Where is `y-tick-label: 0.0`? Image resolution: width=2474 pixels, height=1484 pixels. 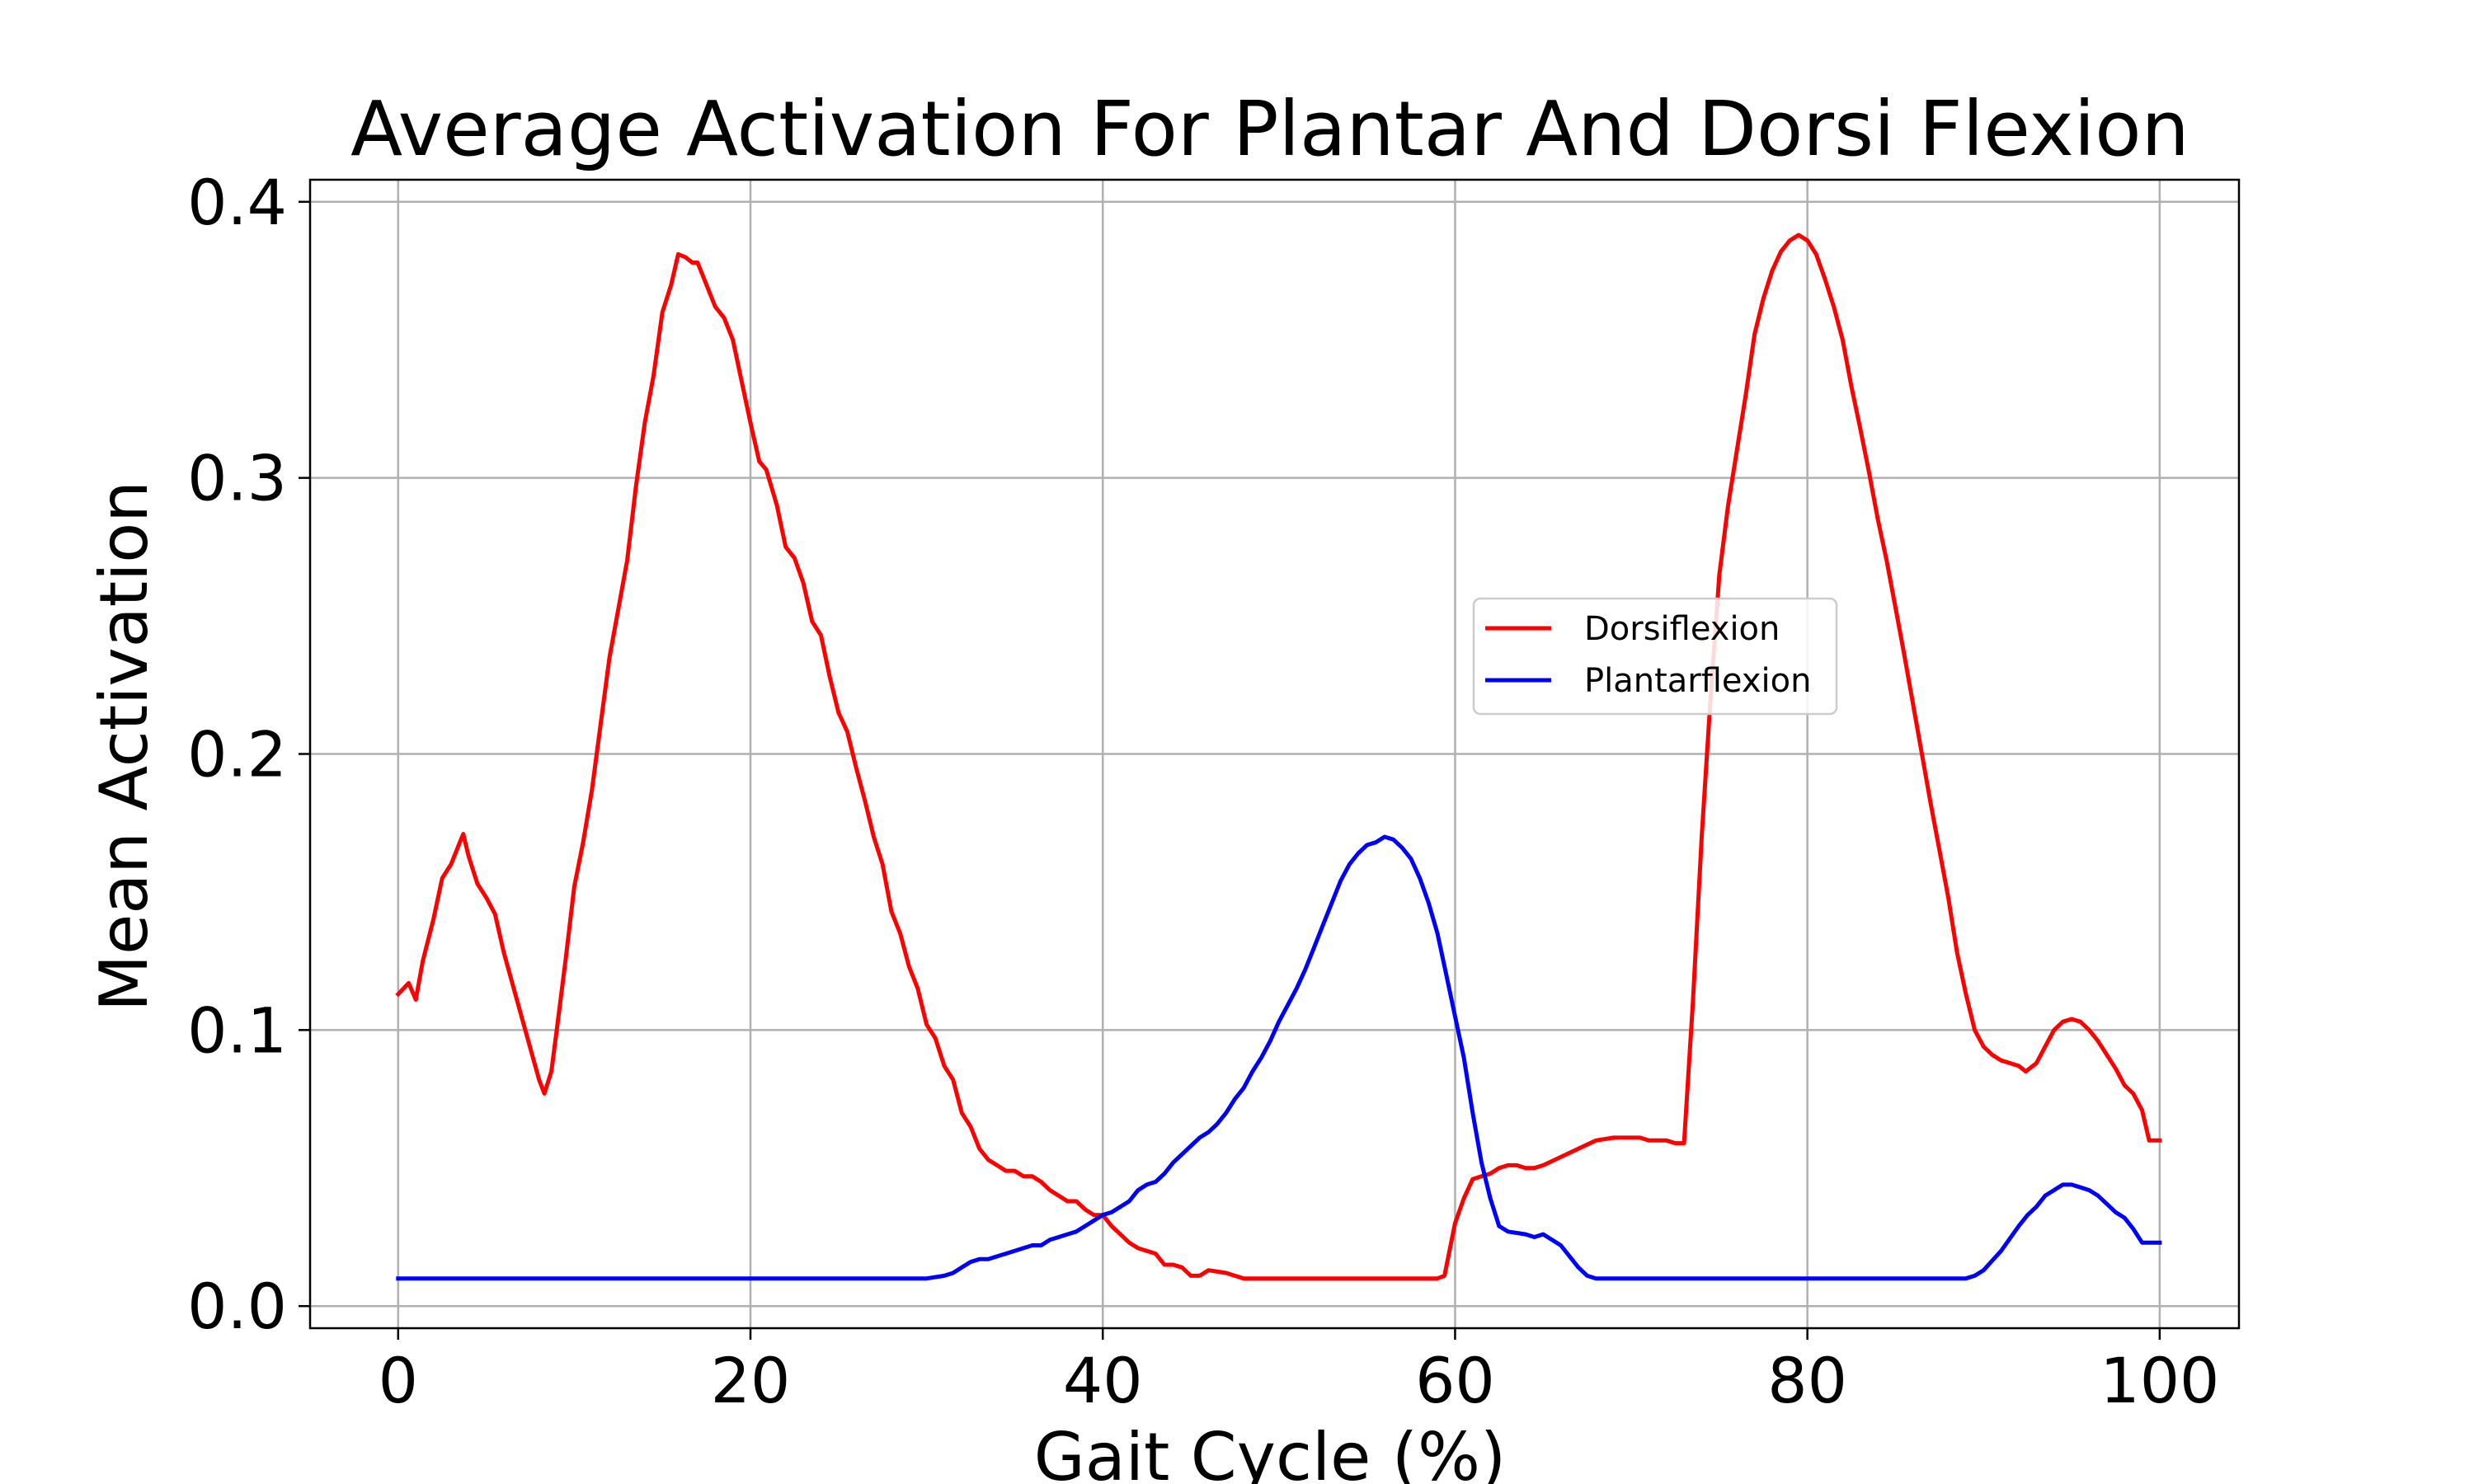
y-tick-label: 0.0 is located at coordinates (237, 1306).